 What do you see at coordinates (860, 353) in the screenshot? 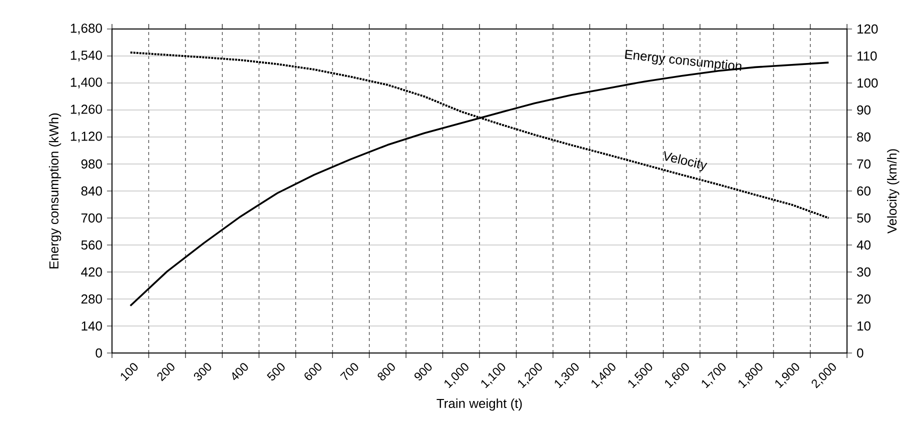
I see `y2-tick-label: 0` at bounding box center [860, 353].